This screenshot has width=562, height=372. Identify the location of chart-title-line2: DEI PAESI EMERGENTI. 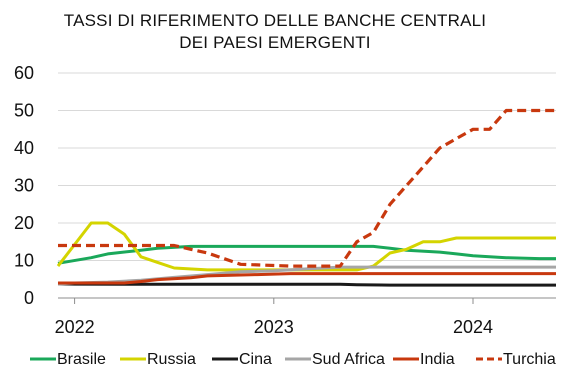
(275, 42).